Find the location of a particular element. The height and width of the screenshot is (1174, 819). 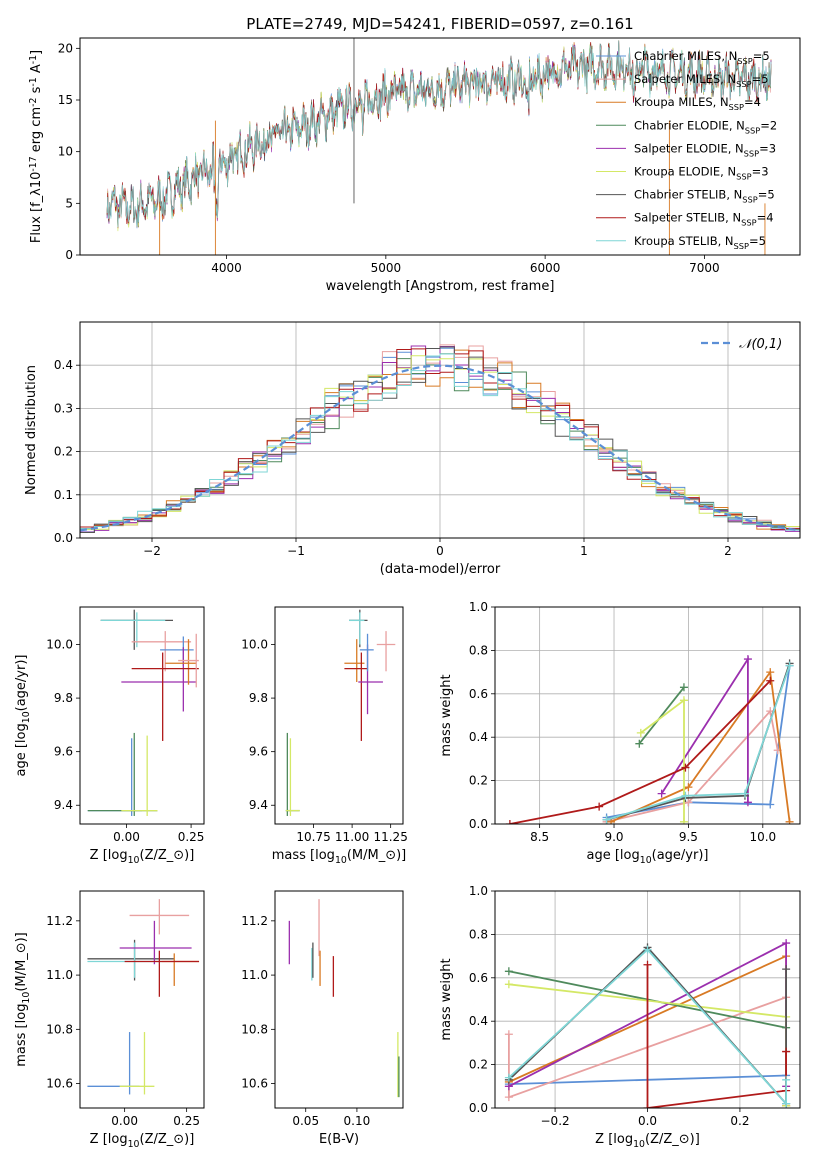

y-tick-label: 15 is located at coordinates (65, 100).